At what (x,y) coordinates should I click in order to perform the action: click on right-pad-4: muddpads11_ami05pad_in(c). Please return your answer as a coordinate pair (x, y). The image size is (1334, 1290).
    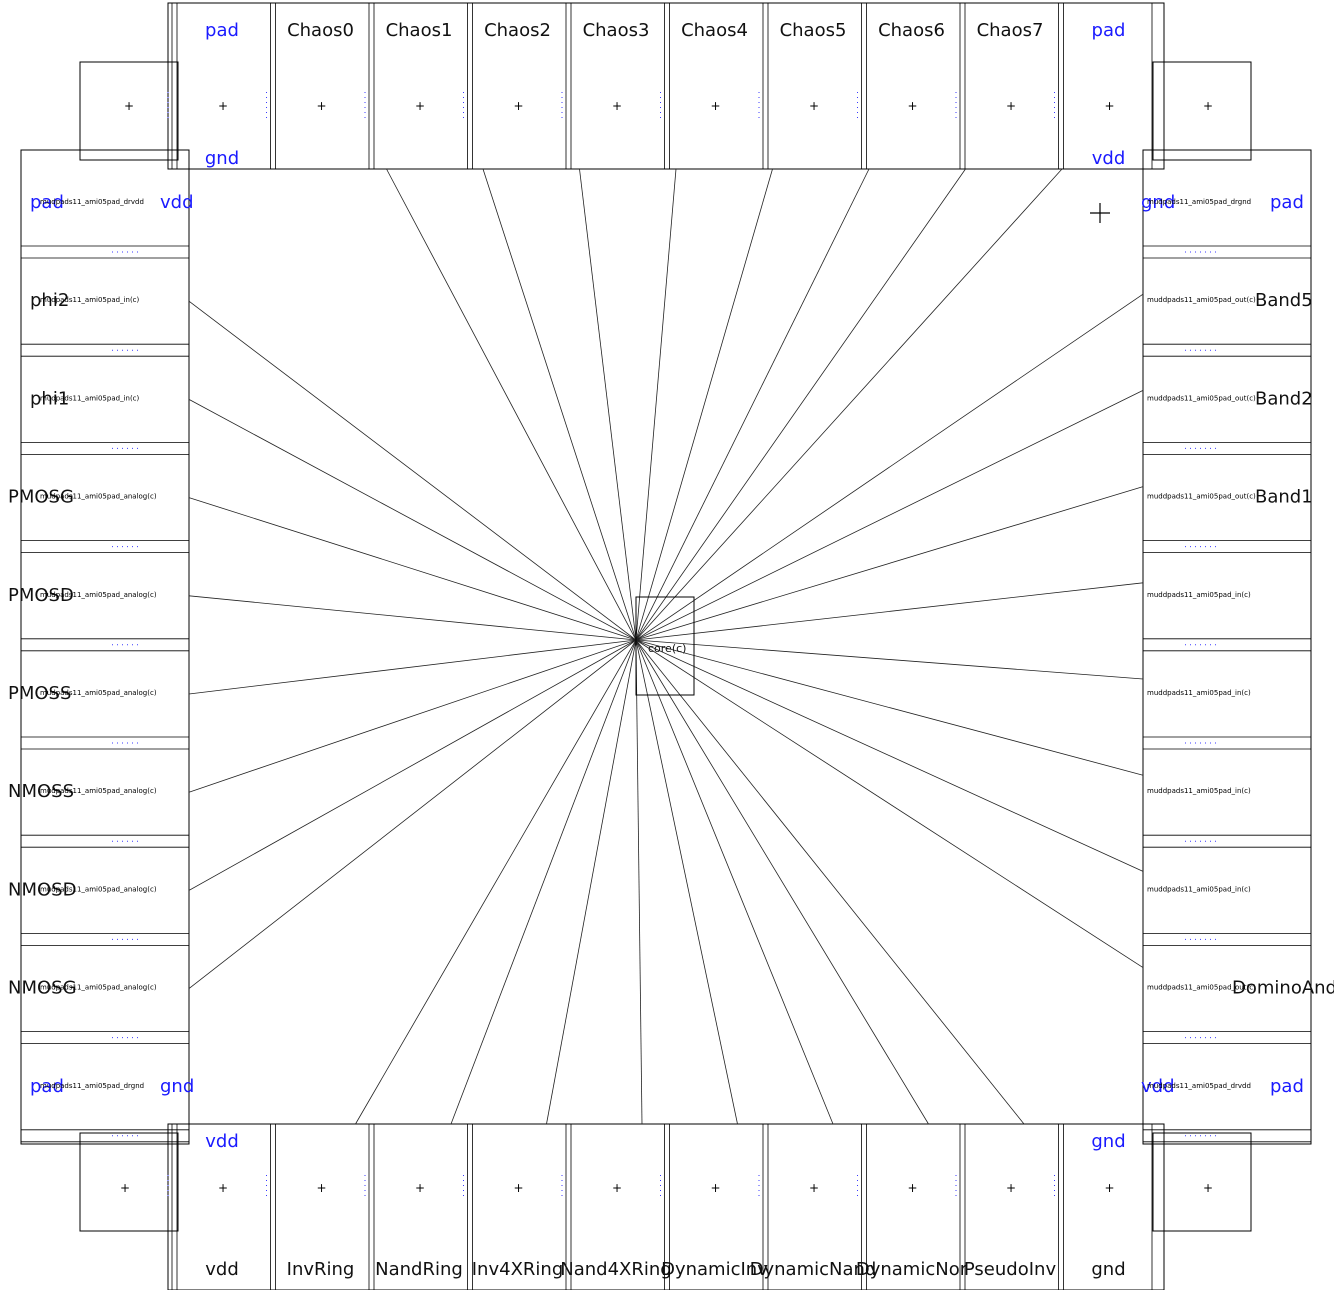
    Looking at the image, I should click on (1227, 621).